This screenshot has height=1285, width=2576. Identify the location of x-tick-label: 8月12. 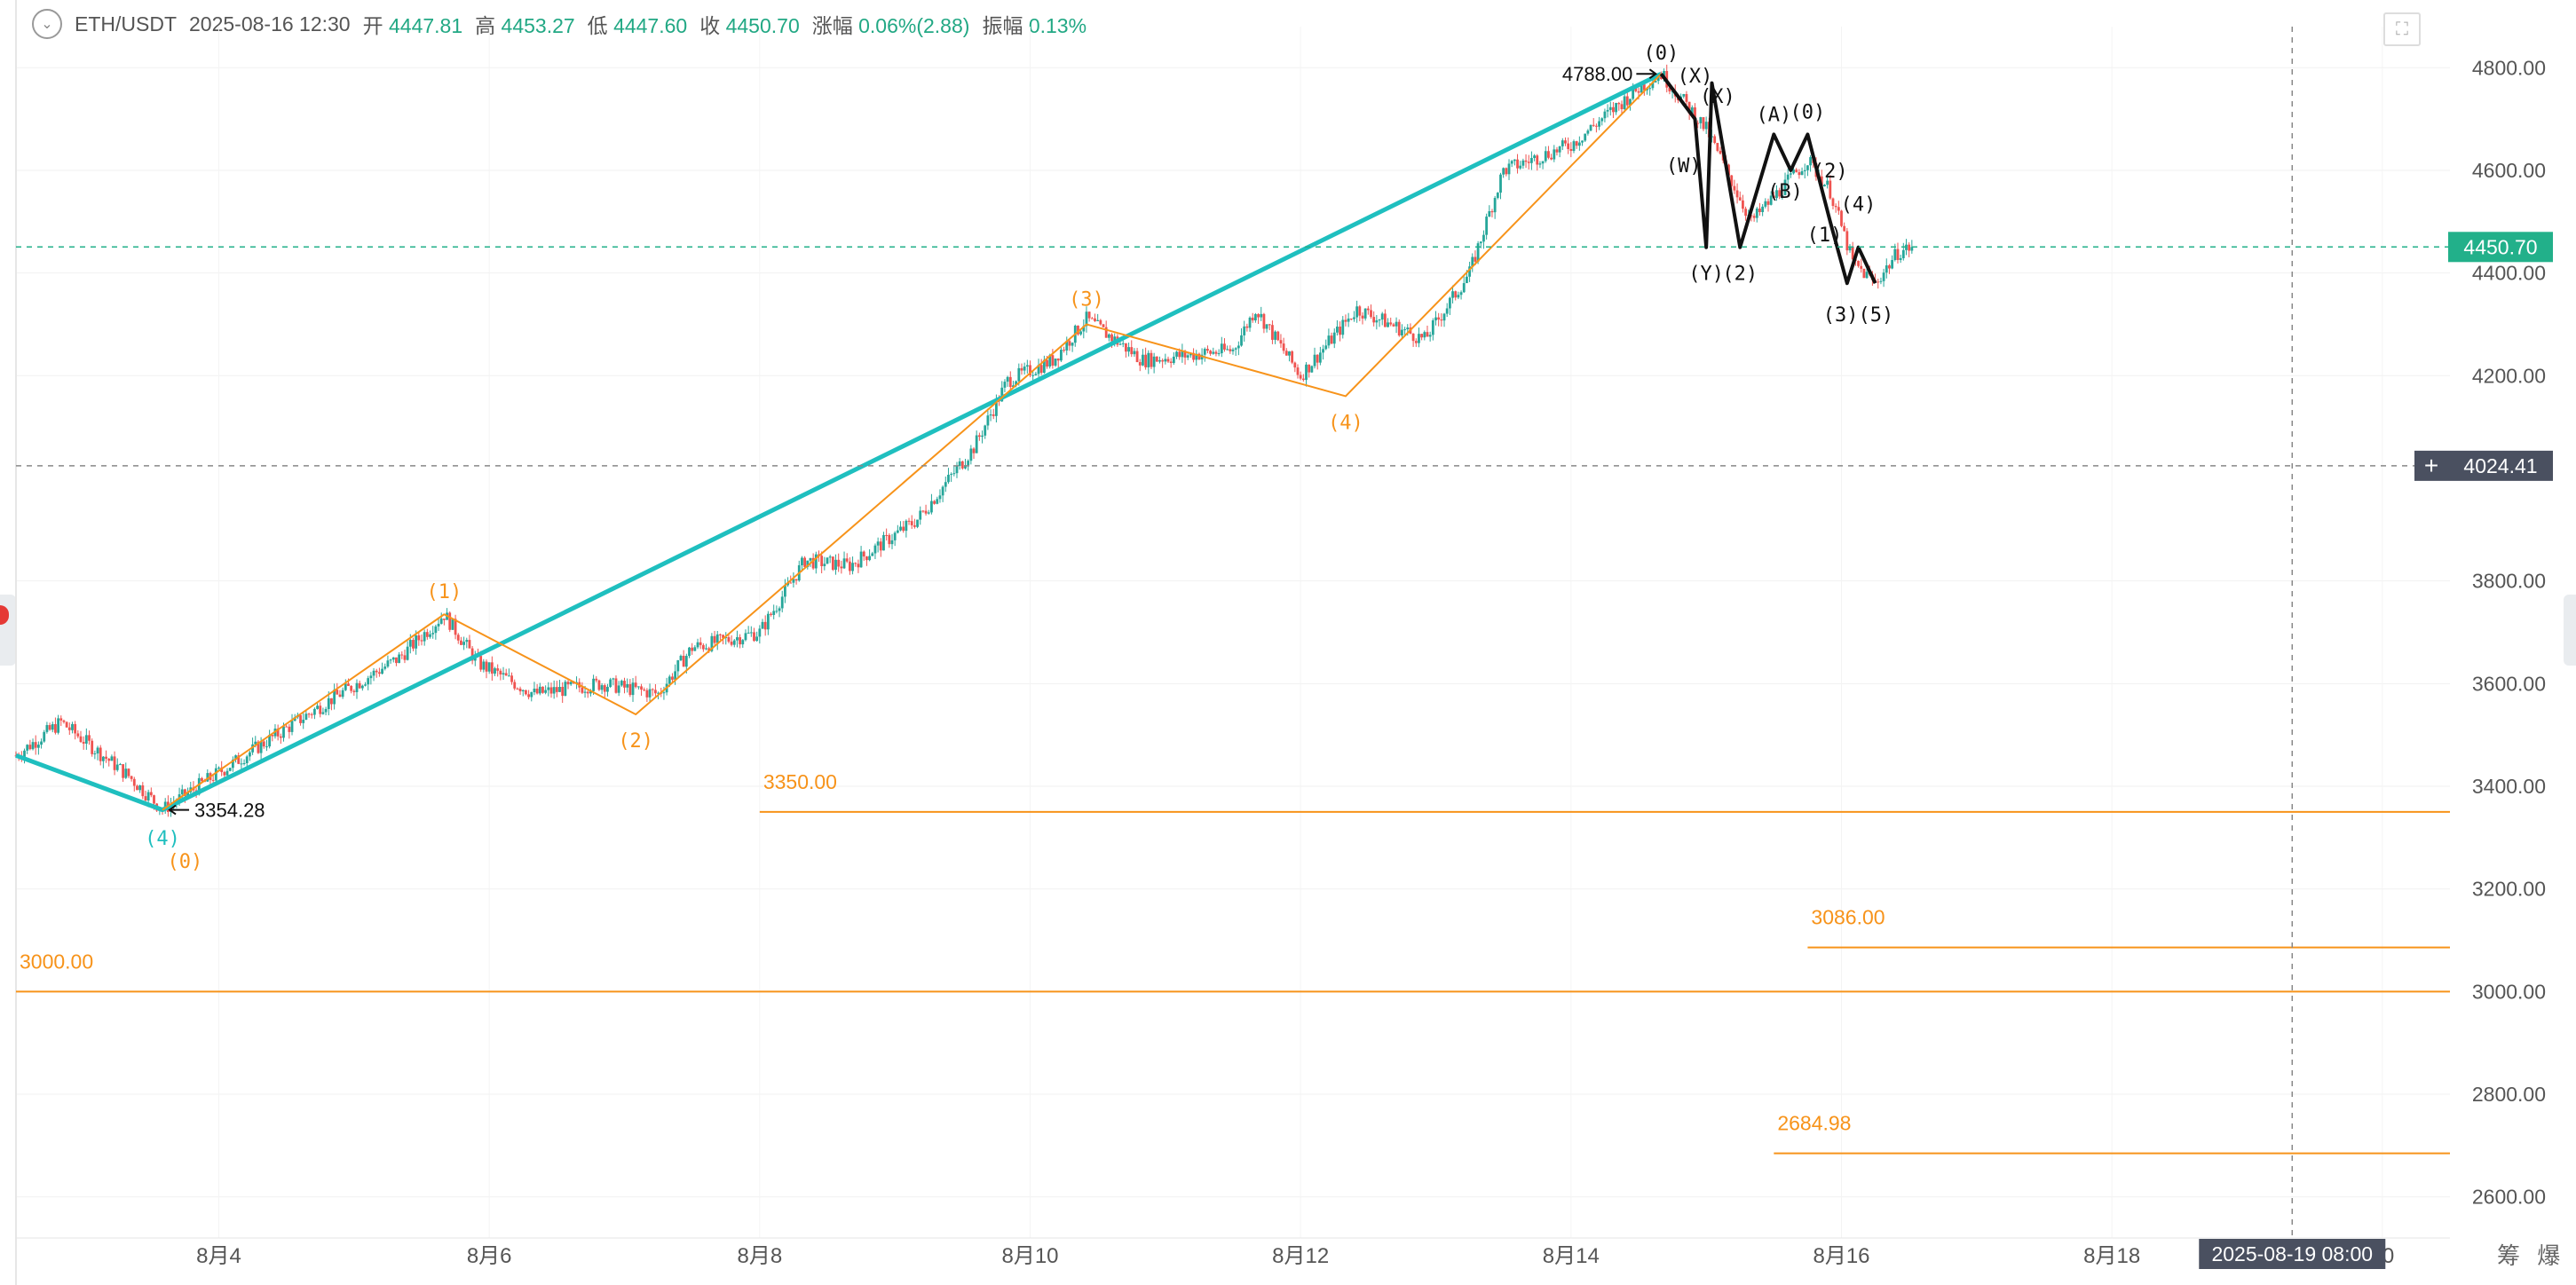
(1300, 1256).